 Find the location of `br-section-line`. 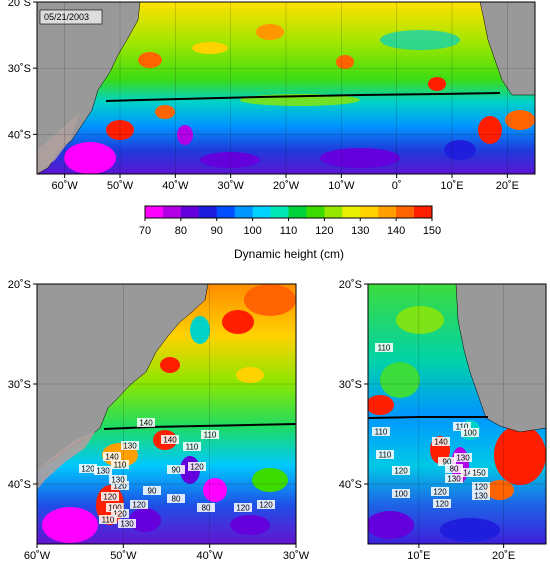

br-section-line is located at coordinates (428, 417).